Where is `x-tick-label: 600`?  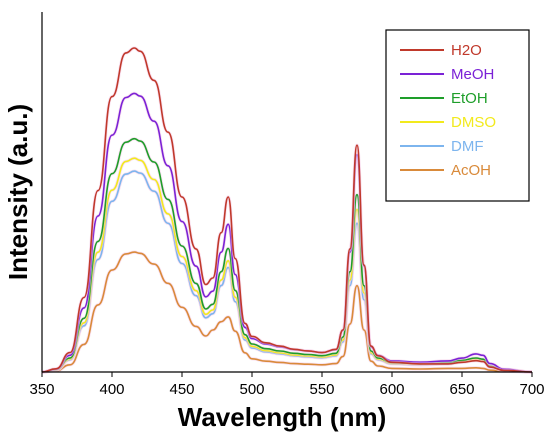 x-tick-label: 600 is located at coordinates (391, 389).